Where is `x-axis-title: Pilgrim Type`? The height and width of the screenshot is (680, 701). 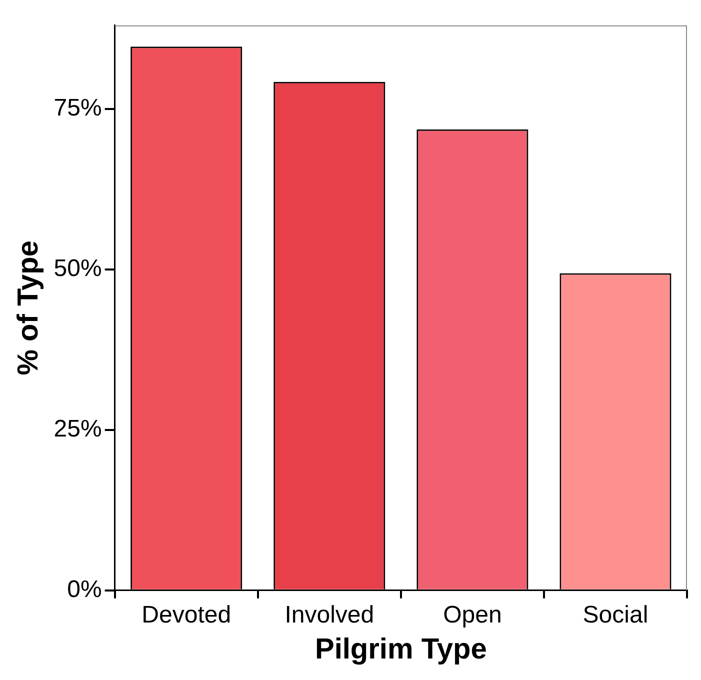 x-axis-title: Pilgrim Type is located at coordinates (400, 650).